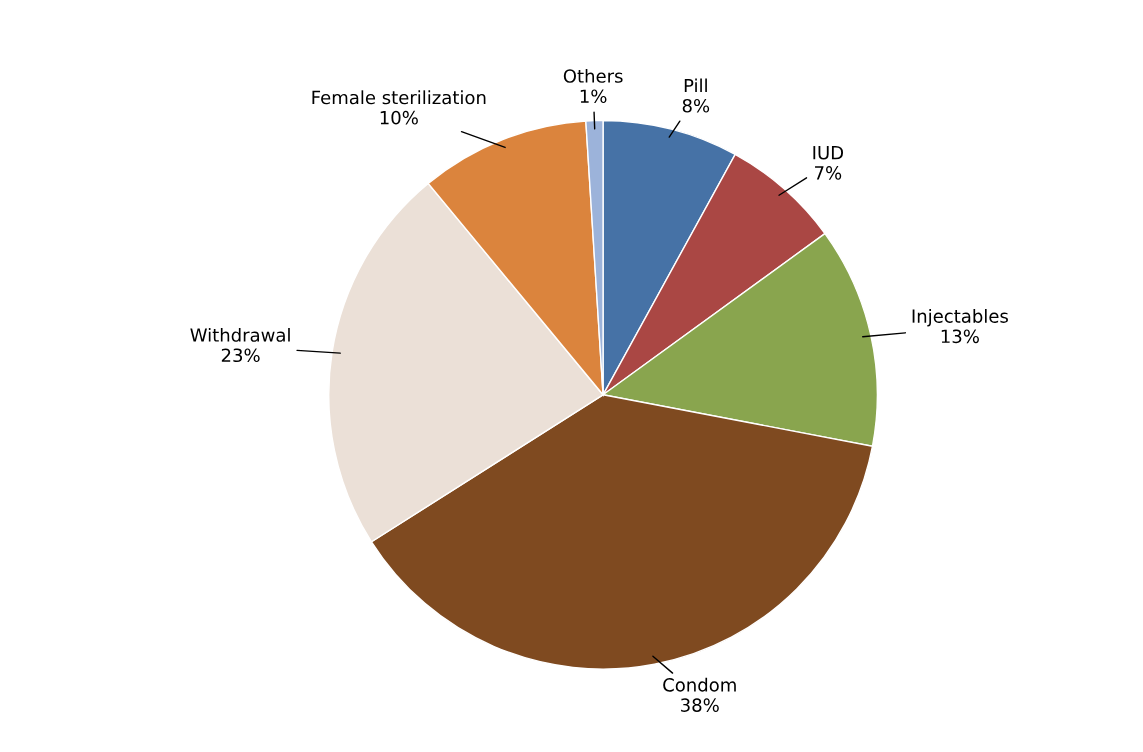 The width and height of the screenshot is (1143, 752). I want to click on slice-label: Withdrawal, so click(240, 334).